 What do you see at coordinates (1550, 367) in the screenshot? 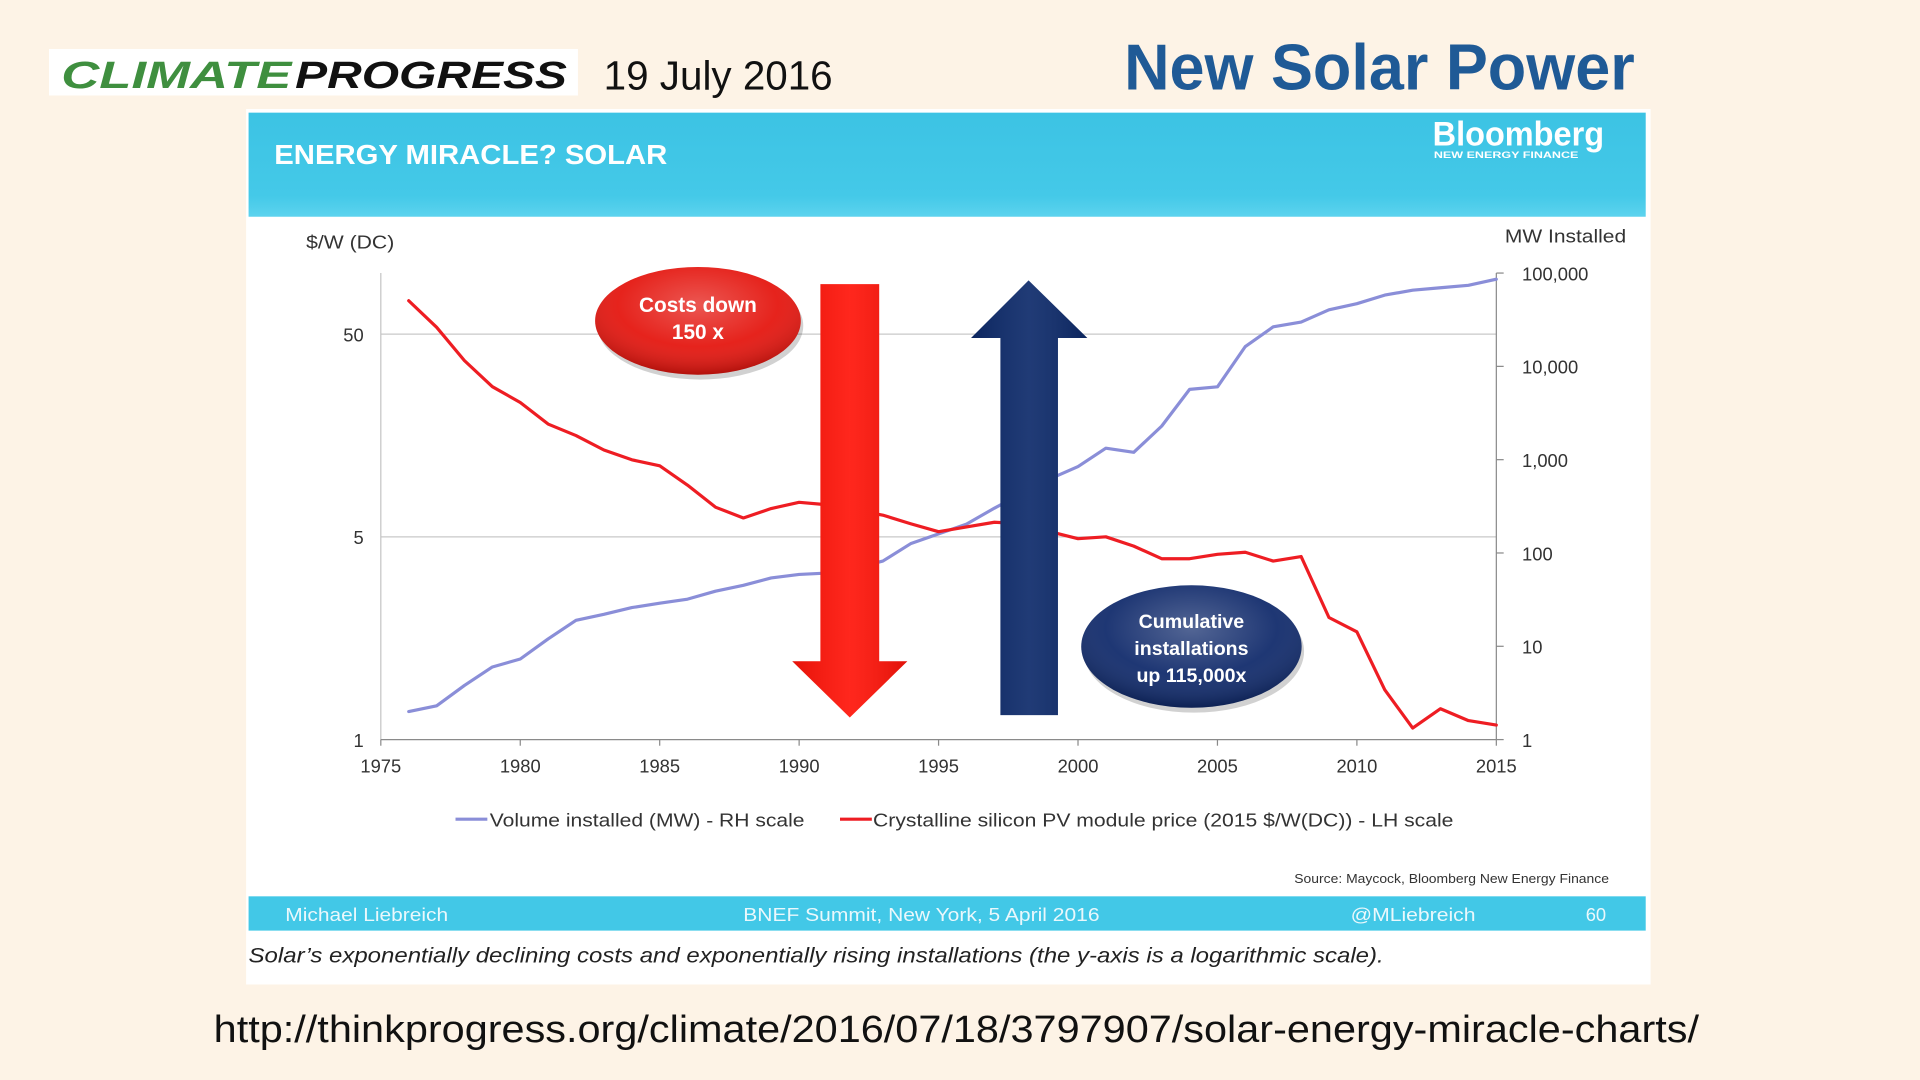
I see `right-tick-label: 10,000` at bounding box center [1550, 367].